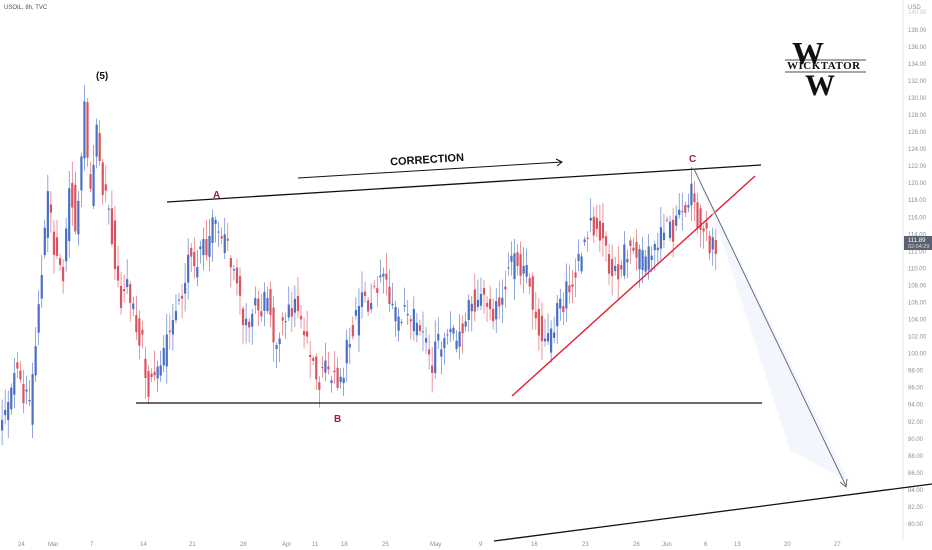 The image size is (932, 550). Describe the element at coordinates (712, 512) in the screenshot. I see `target-support-line` at that location.